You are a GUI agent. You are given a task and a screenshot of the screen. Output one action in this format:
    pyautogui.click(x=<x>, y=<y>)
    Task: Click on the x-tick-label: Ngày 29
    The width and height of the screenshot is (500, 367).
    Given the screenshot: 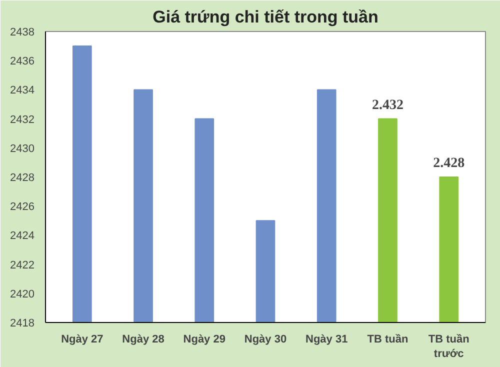 What is the action you would take?
    pyautogui.click(x=204, y=340)
    